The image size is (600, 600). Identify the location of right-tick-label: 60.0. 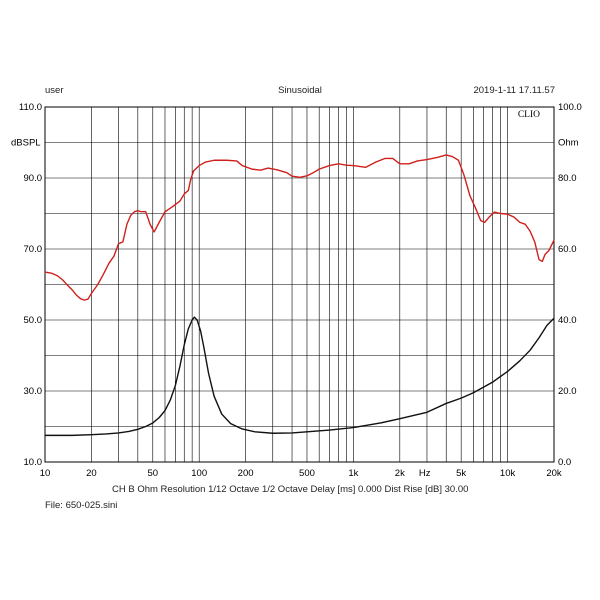
(567, 249).